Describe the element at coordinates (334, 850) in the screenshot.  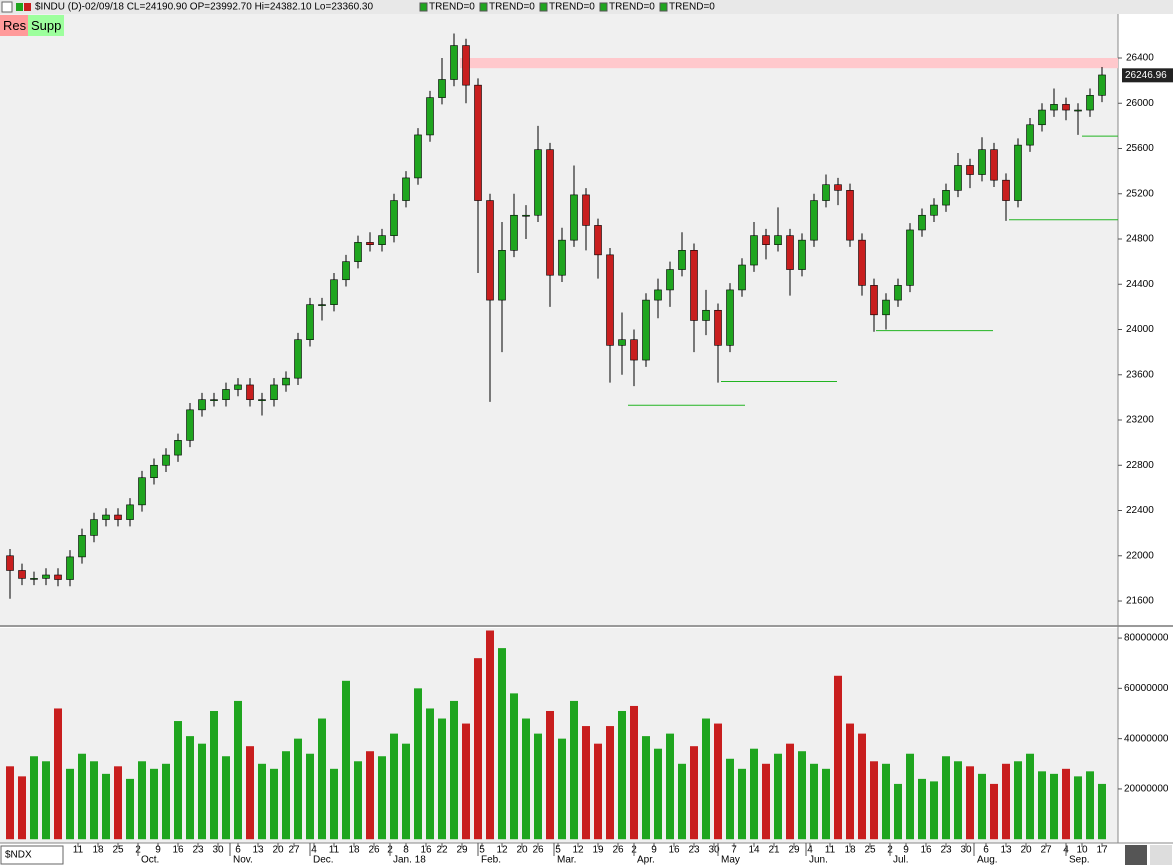
I see `x-tick-label: 11` at that location.